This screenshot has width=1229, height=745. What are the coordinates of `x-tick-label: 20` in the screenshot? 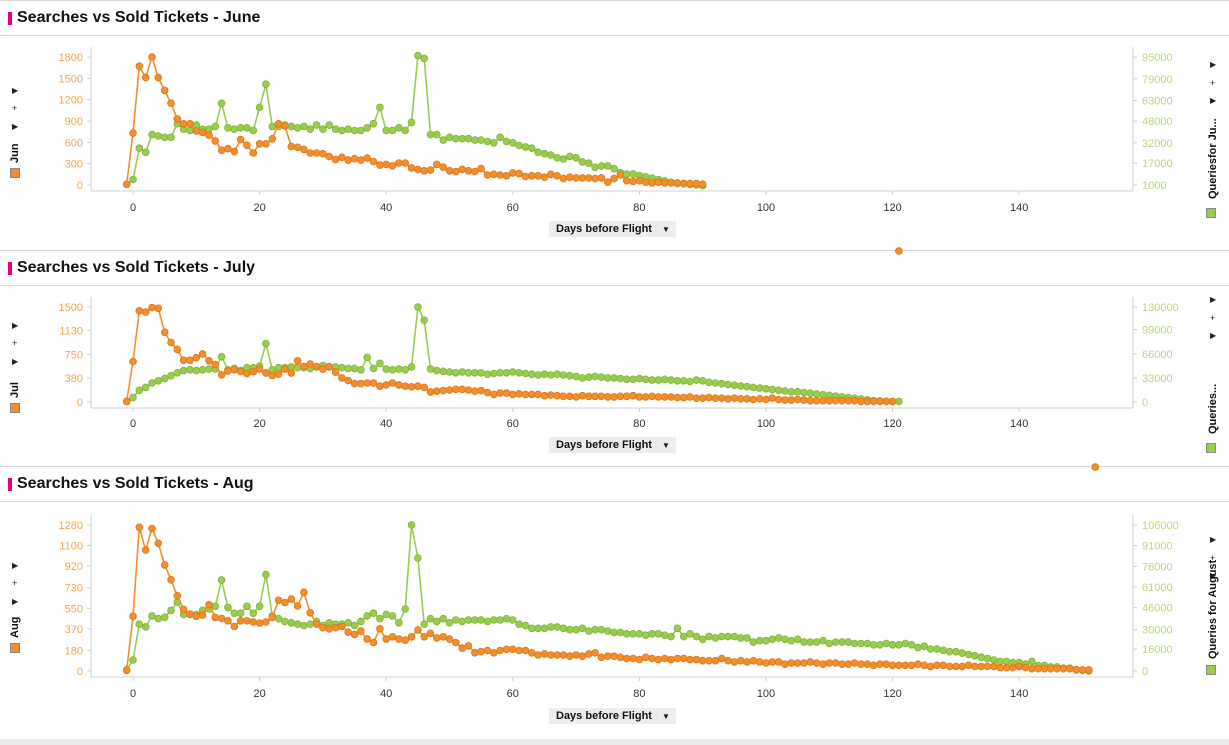 It's located at (259, 208).